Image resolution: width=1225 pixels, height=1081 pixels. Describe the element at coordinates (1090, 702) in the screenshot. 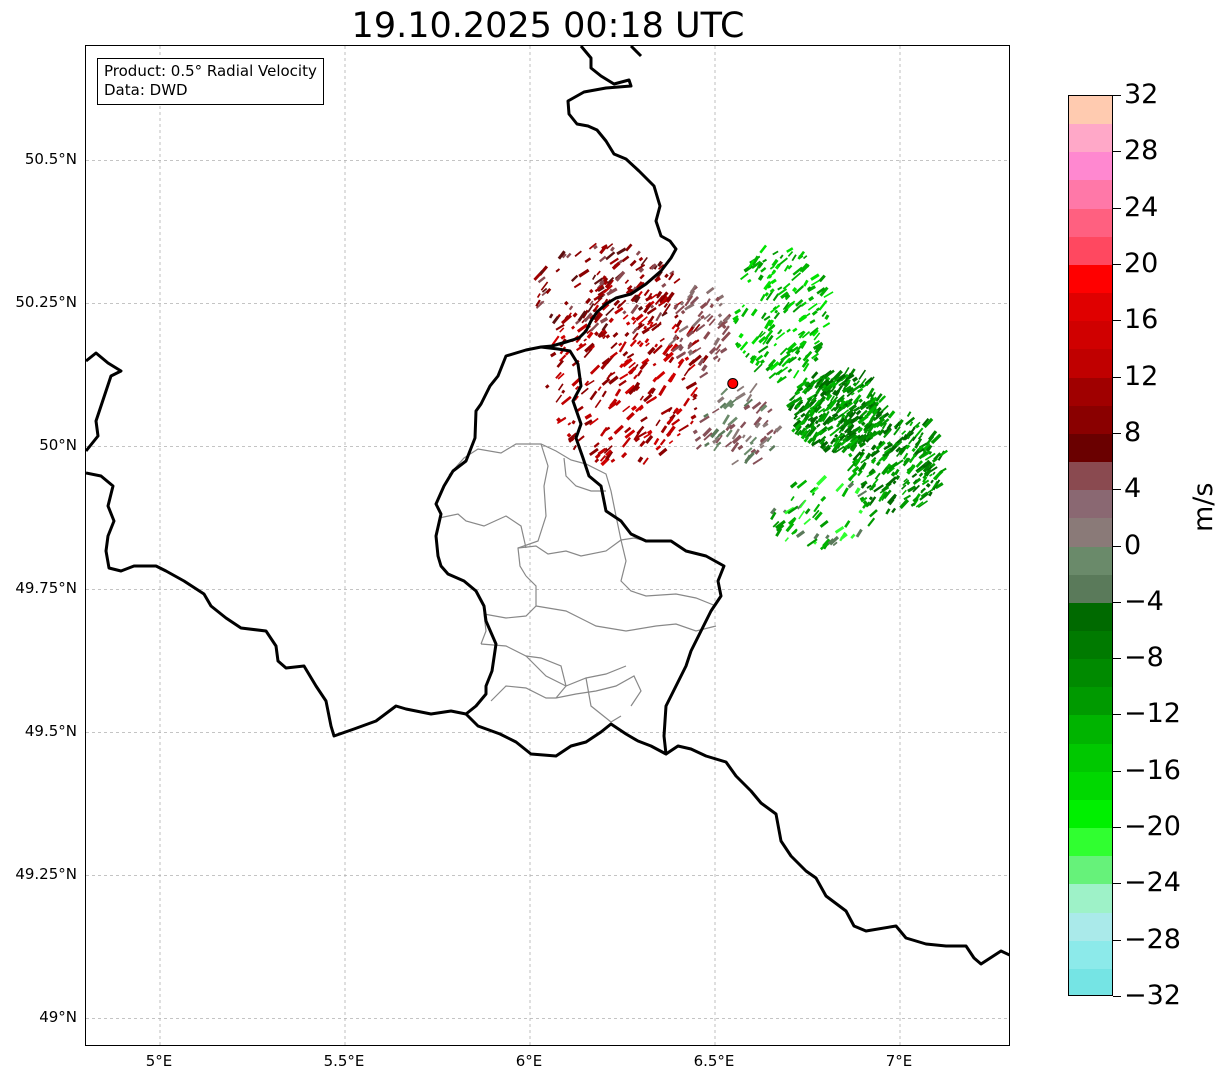

I see `colorbar-segment` at that location.